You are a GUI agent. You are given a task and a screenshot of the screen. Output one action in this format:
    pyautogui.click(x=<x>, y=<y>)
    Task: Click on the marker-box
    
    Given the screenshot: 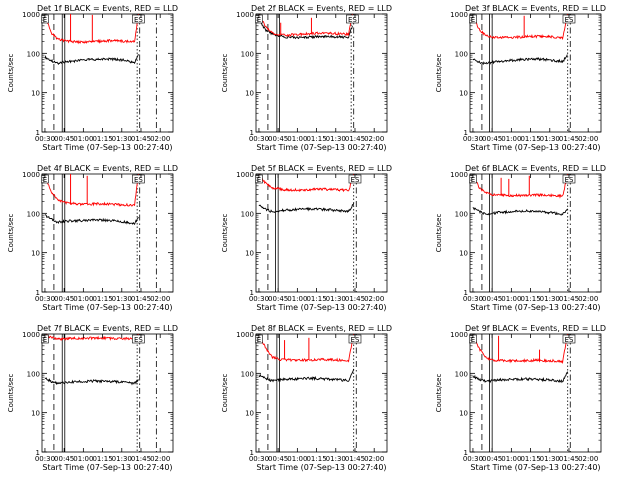 What is the action you would take?
    pyautogui.click(x=138, y=339)
    